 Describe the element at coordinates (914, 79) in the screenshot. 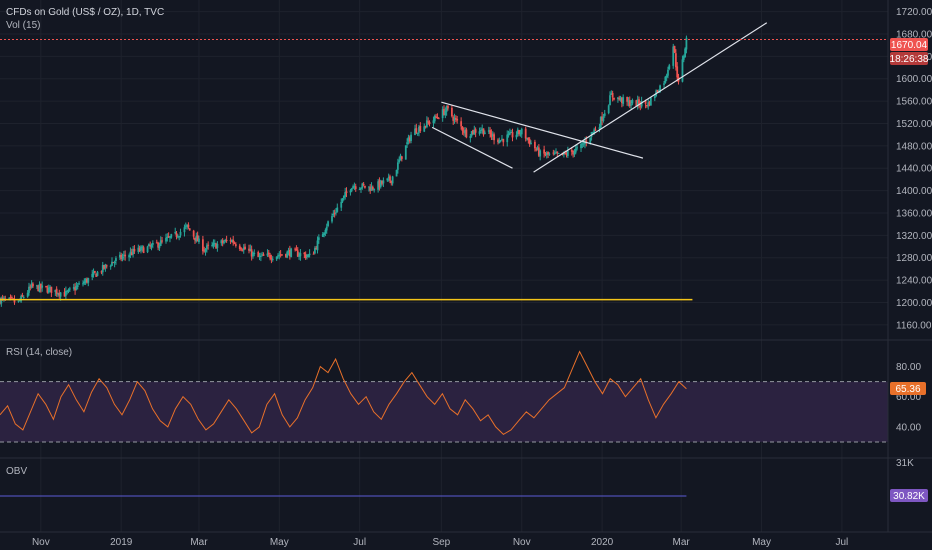

I see `price-axis-tick: 1600.00` at that location.